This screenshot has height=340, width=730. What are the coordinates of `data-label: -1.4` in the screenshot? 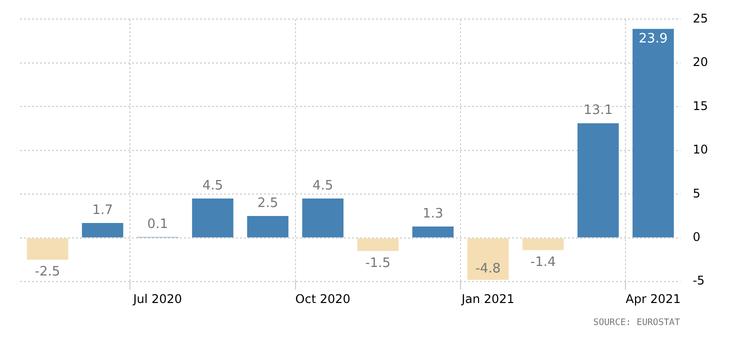 It's located at (543, 262).